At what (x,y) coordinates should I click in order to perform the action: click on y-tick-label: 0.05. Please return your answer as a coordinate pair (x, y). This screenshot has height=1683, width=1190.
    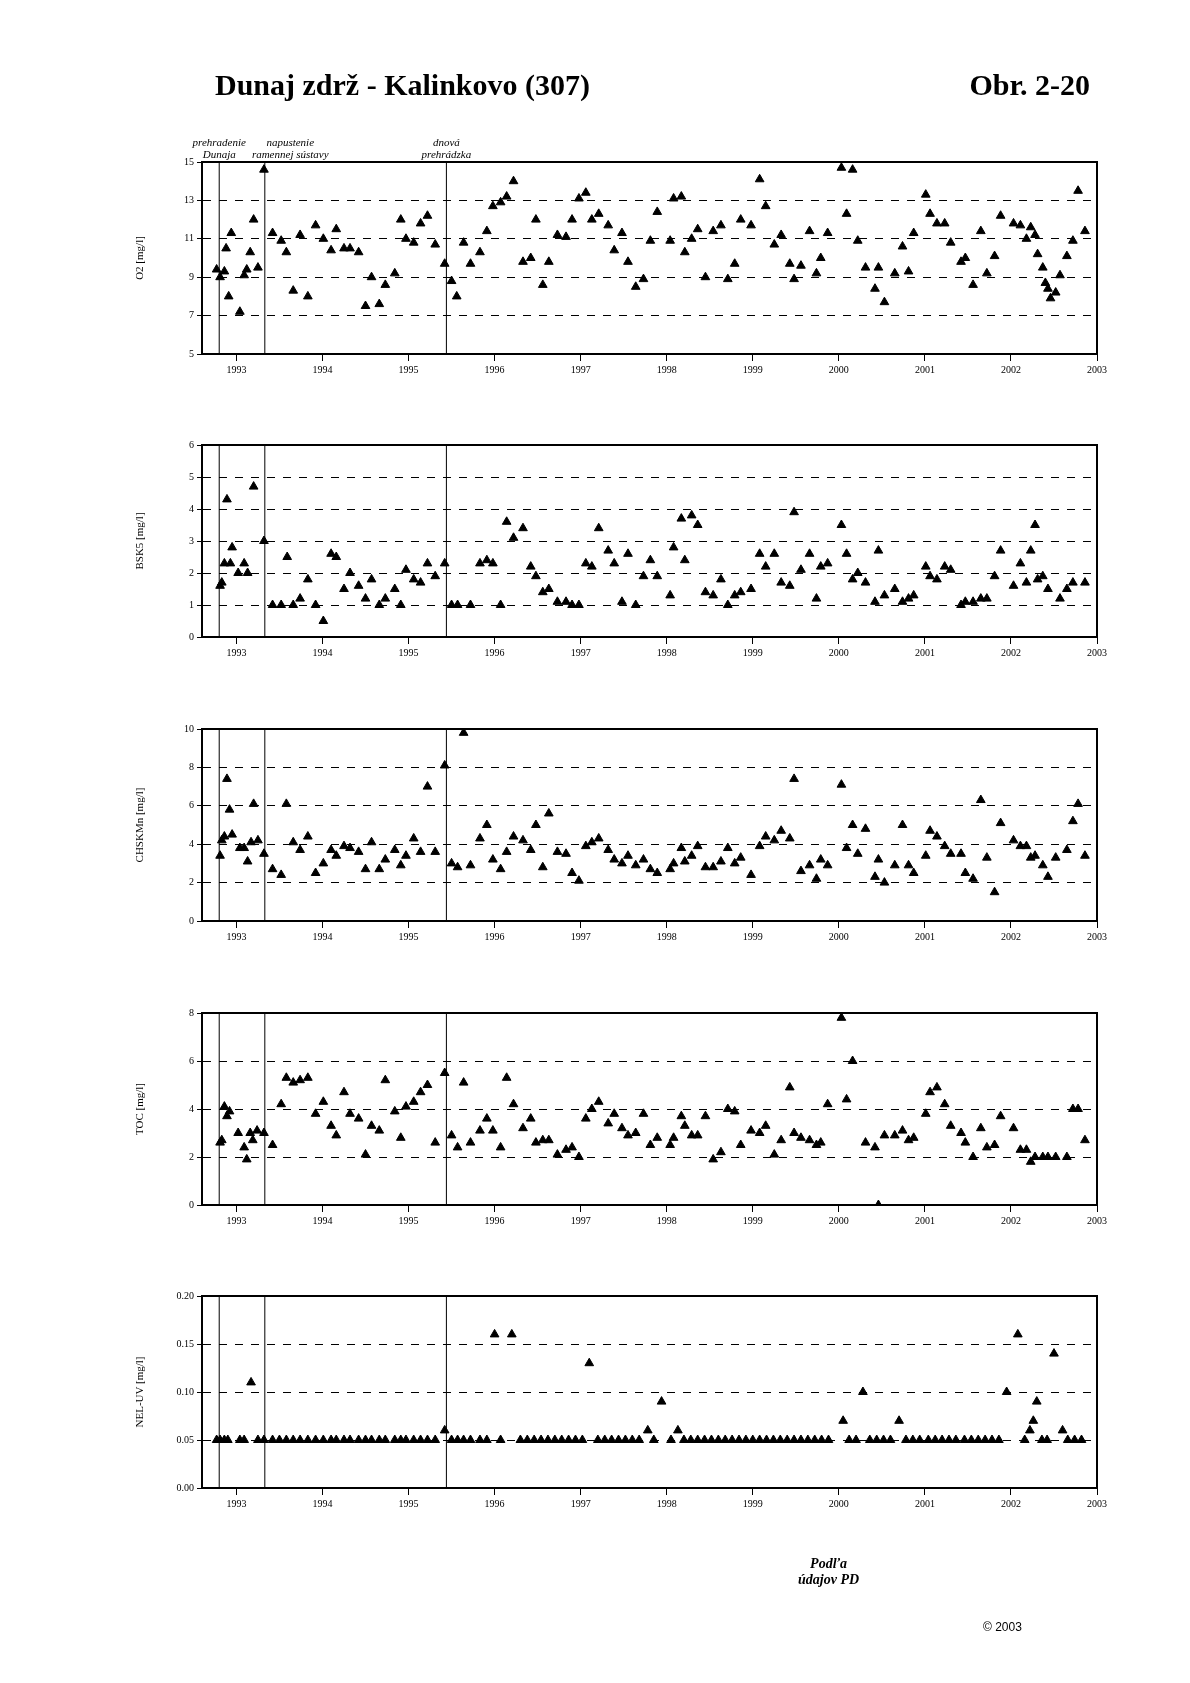
    Looking at the image, I should click on (185, 1439).